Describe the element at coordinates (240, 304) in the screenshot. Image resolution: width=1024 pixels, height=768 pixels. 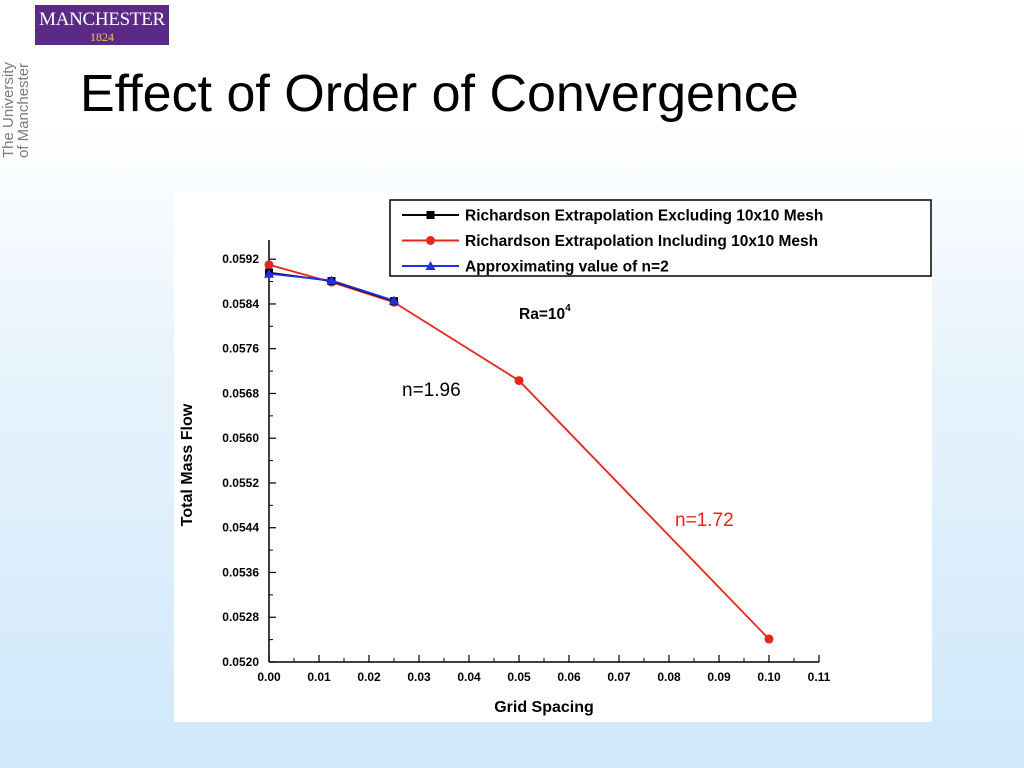
I see `y-tick-label: 0.0584` at that location.